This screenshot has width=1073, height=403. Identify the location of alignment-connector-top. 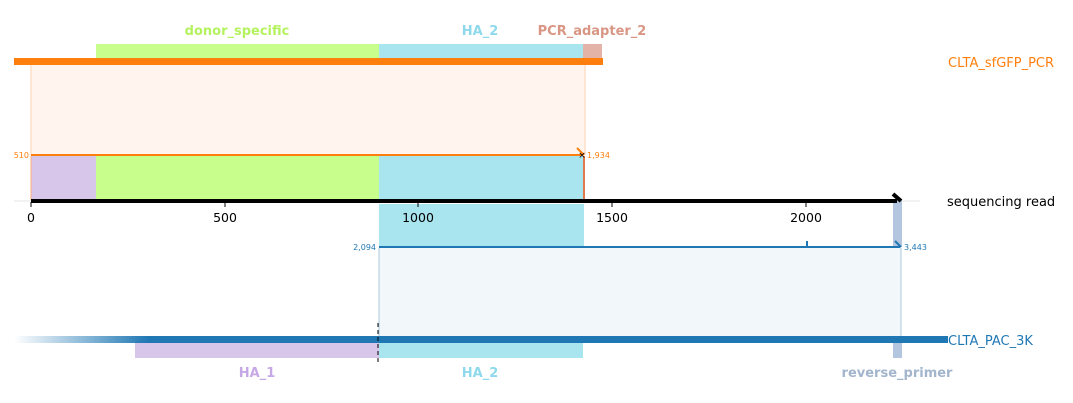
(308, 110).